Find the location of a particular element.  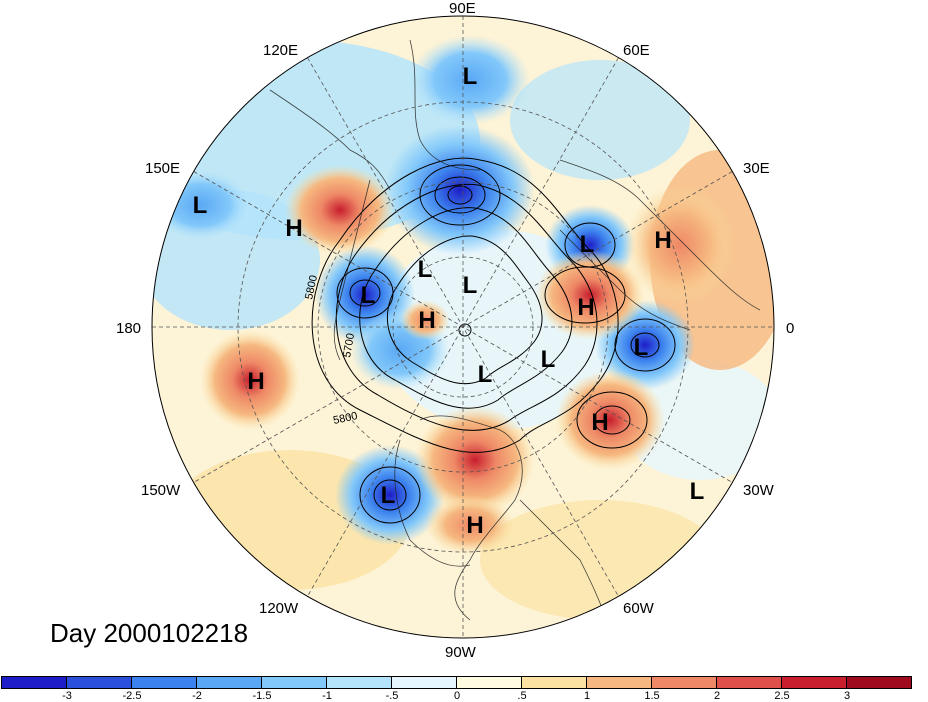

colorbar is located at coordinates (456, 682).